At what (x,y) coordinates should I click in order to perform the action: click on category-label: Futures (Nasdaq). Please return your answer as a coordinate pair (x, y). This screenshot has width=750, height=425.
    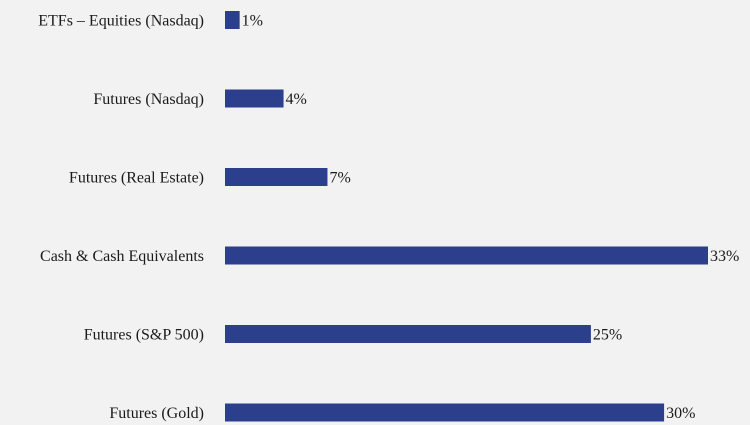
    Looking at the image, I should click on (148, 99).